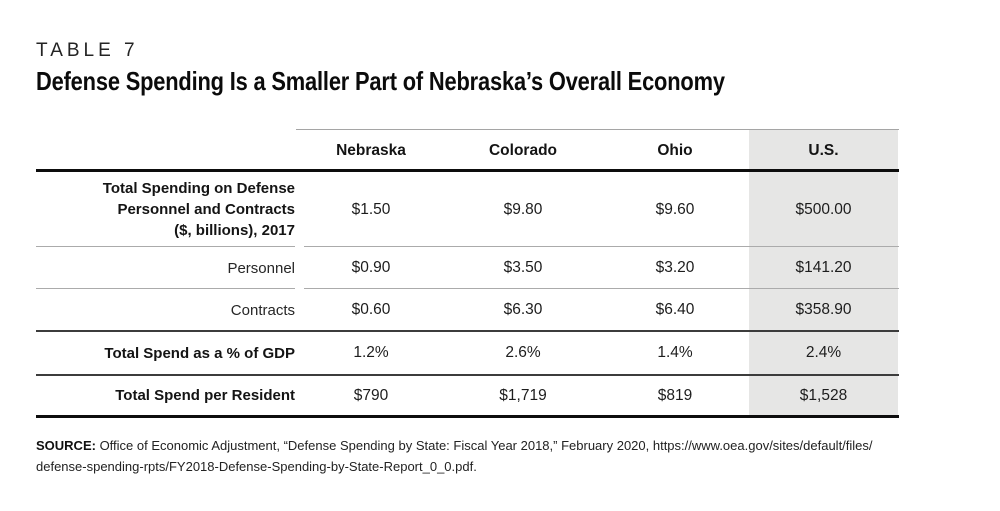 This screenshot has height=511, width=1000. What do you see at coordinates (823, 352) in the screenshot?
I see `cell-pct-gdp-us: 2.4%` at bounding box center [823, 352].